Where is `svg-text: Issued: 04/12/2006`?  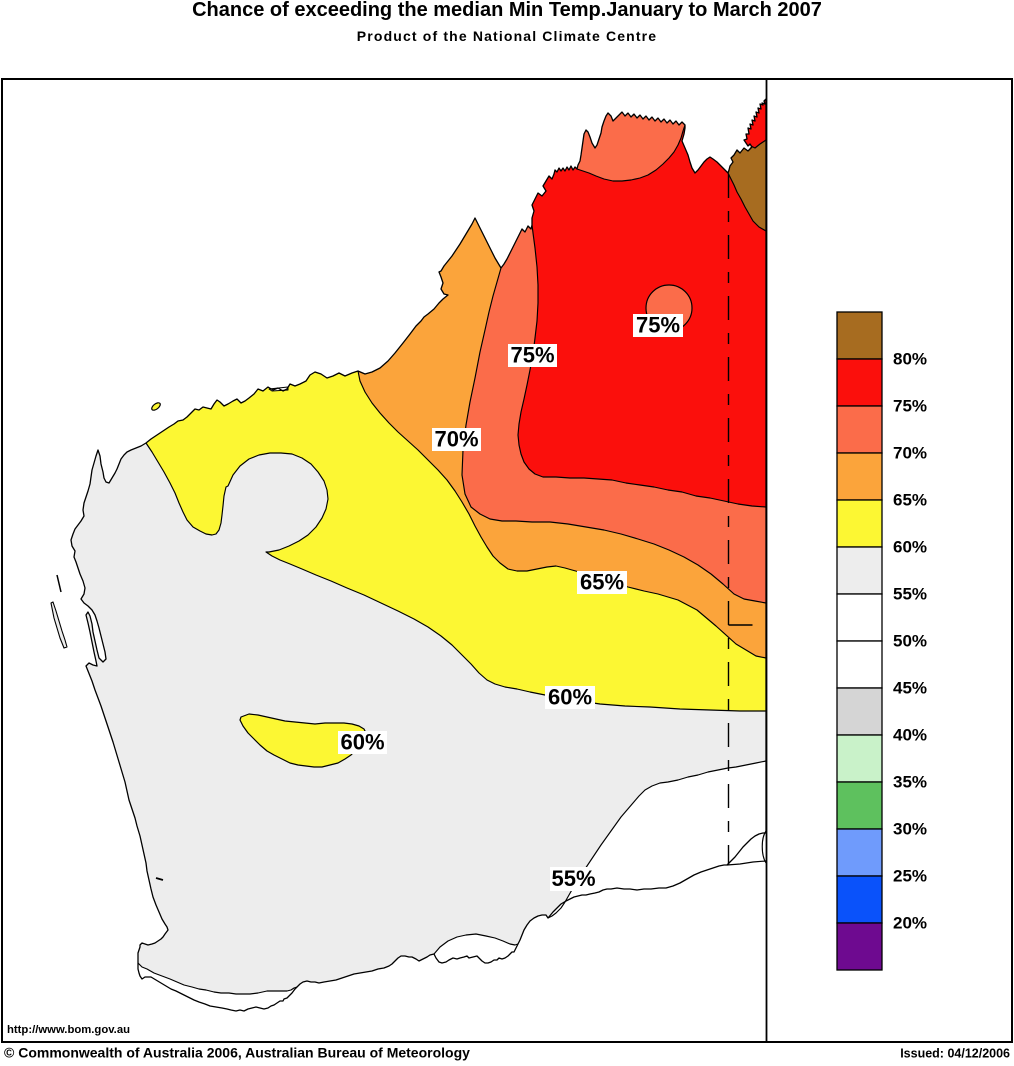 svg-text: Issued: 04/12/2006 is located at coordinates (955, 1054).